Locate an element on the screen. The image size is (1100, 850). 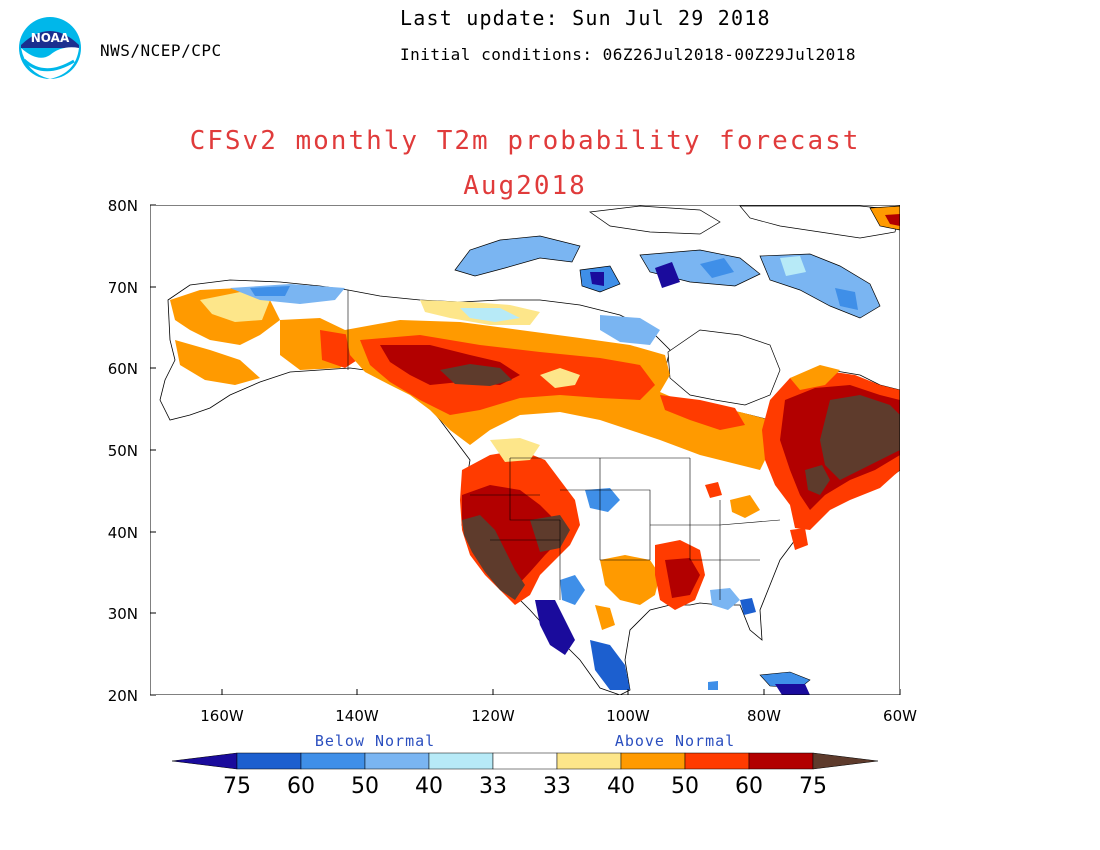
forecast-shading-northeast is located at coordinates (831, 447).